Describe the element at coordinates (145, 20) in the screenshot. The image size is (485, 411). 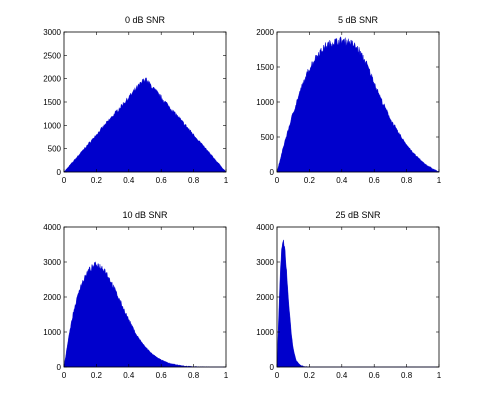
I see `subplot-title: 0 dB SNR` at that location.